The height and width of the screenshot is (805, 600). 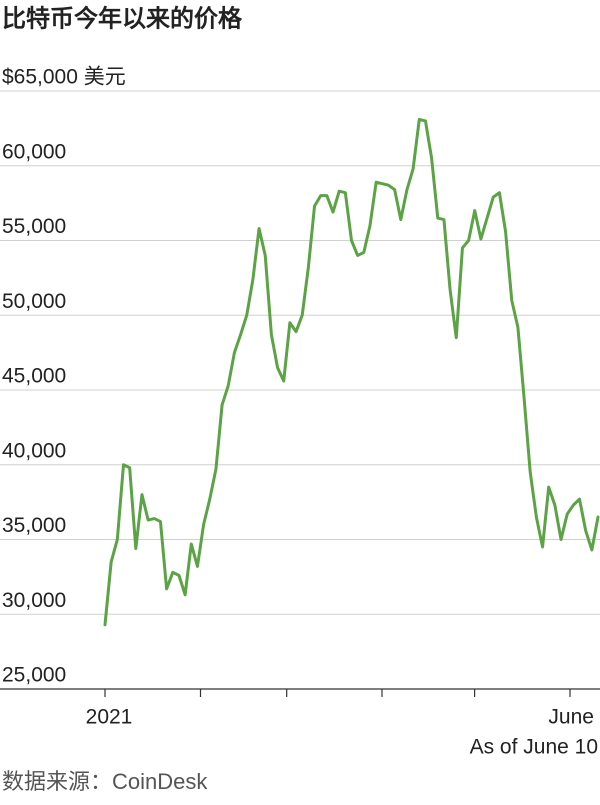 I want to click on source: 数据来源：CoinDesk, so click(x=105, y=781).